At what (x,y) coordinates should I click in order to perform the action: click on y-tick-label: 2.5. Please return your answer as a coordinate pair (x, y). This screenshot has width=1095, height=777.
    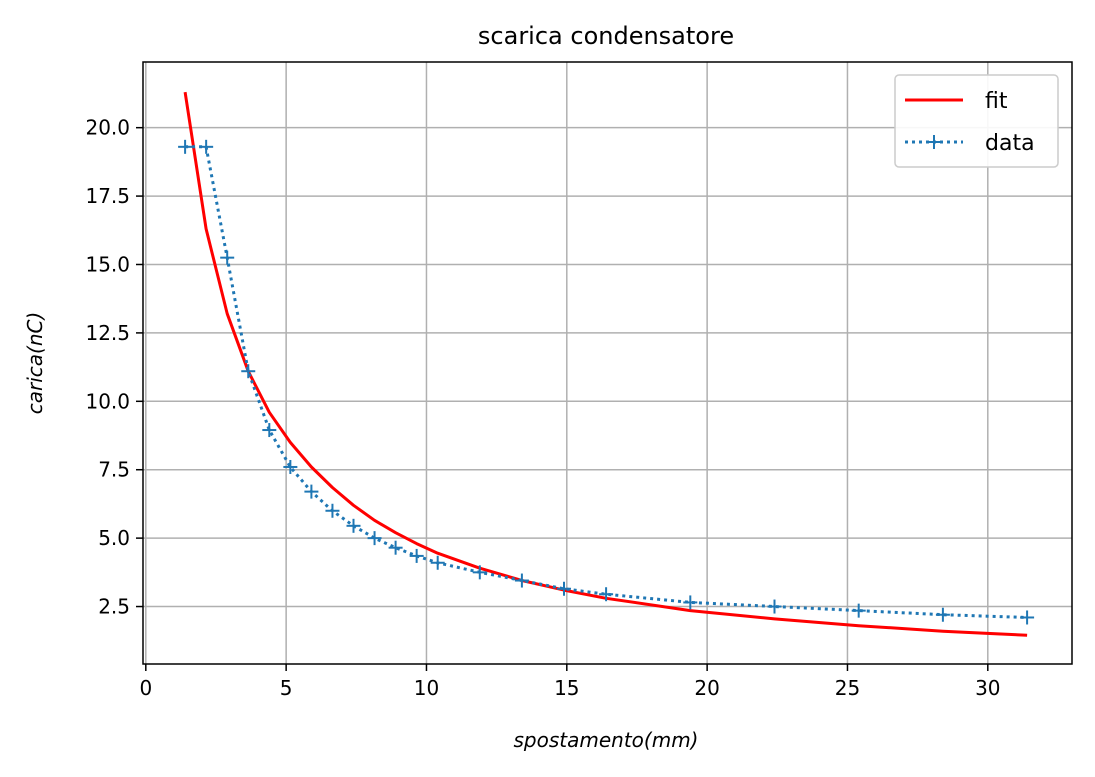
    Looking at the image, I should click on (114, 607).